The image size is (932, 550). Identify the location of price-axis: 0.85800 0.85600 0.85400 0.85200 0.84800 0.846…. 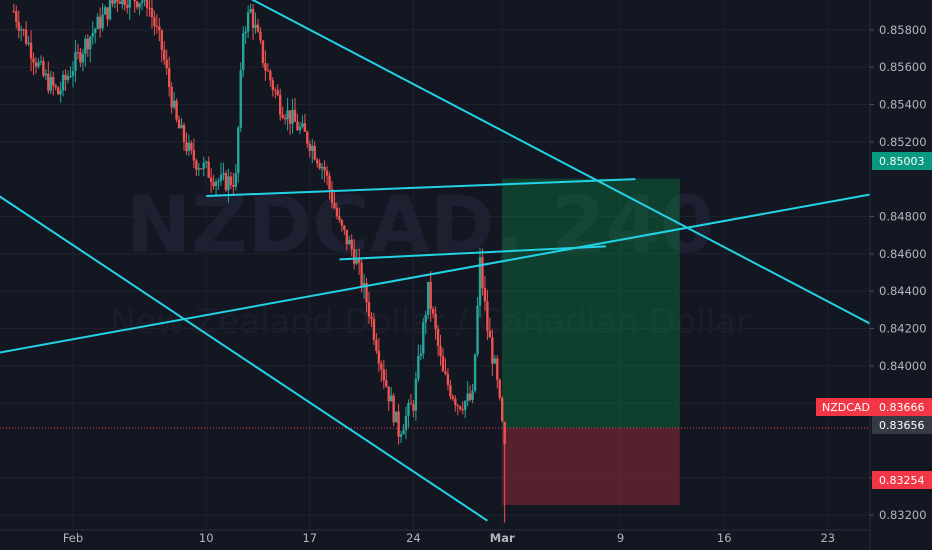
(900, 275).